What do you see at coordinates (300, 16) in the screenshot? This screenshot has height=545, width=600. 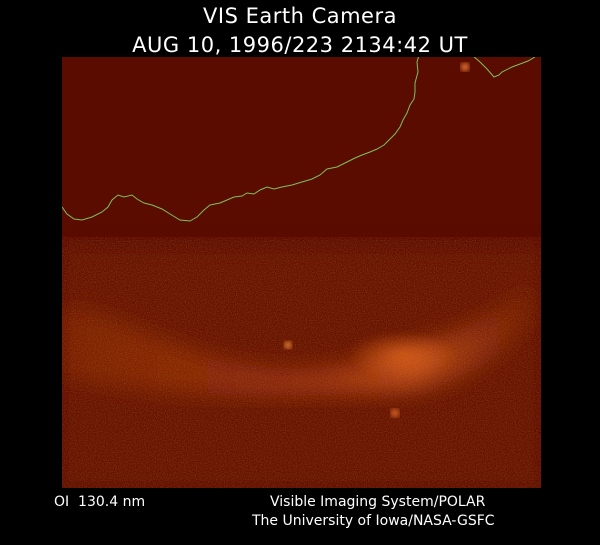 I see `image-title: VIS Earth Camera` at bounding box center [300, 16].